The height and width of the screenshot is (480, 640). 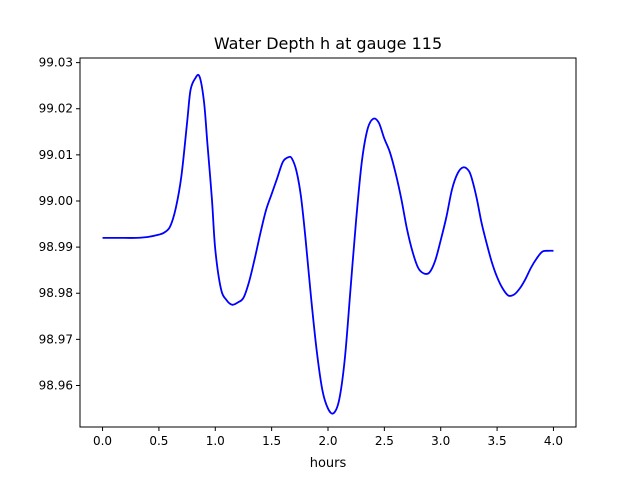 I want to click on x-tick-label: 3.5, so click(x=497, y=441).